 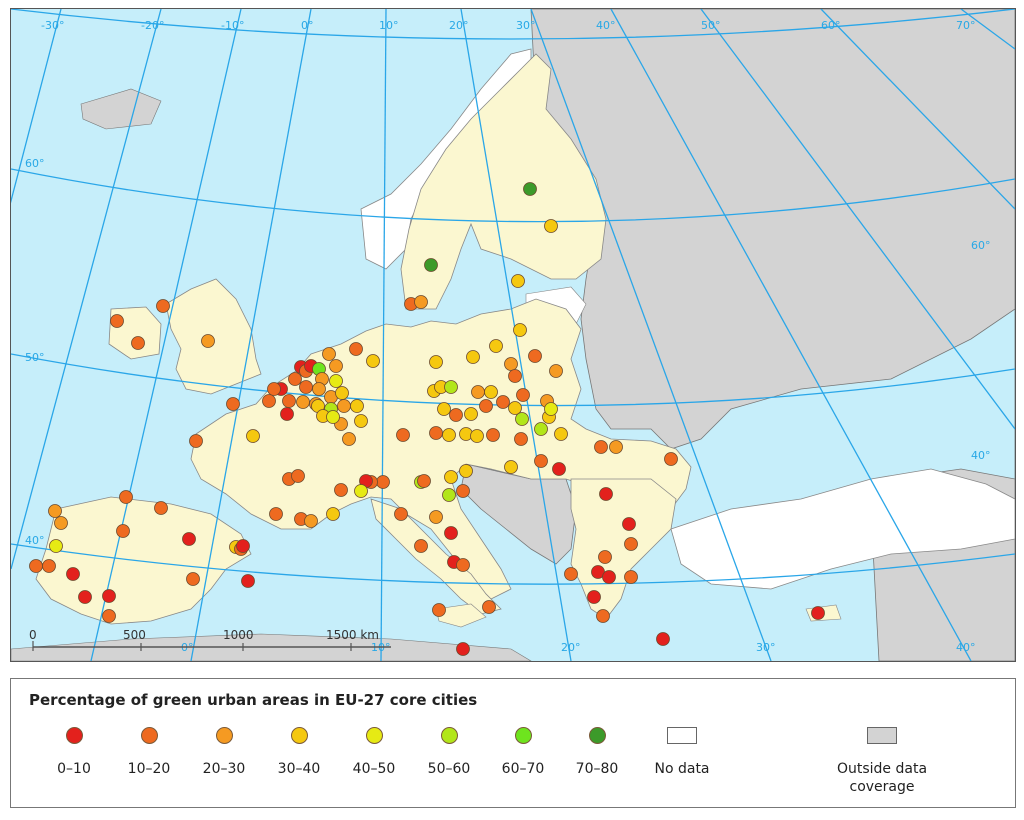 I want to click on scale-label: 500, so click(x=134, y=635).